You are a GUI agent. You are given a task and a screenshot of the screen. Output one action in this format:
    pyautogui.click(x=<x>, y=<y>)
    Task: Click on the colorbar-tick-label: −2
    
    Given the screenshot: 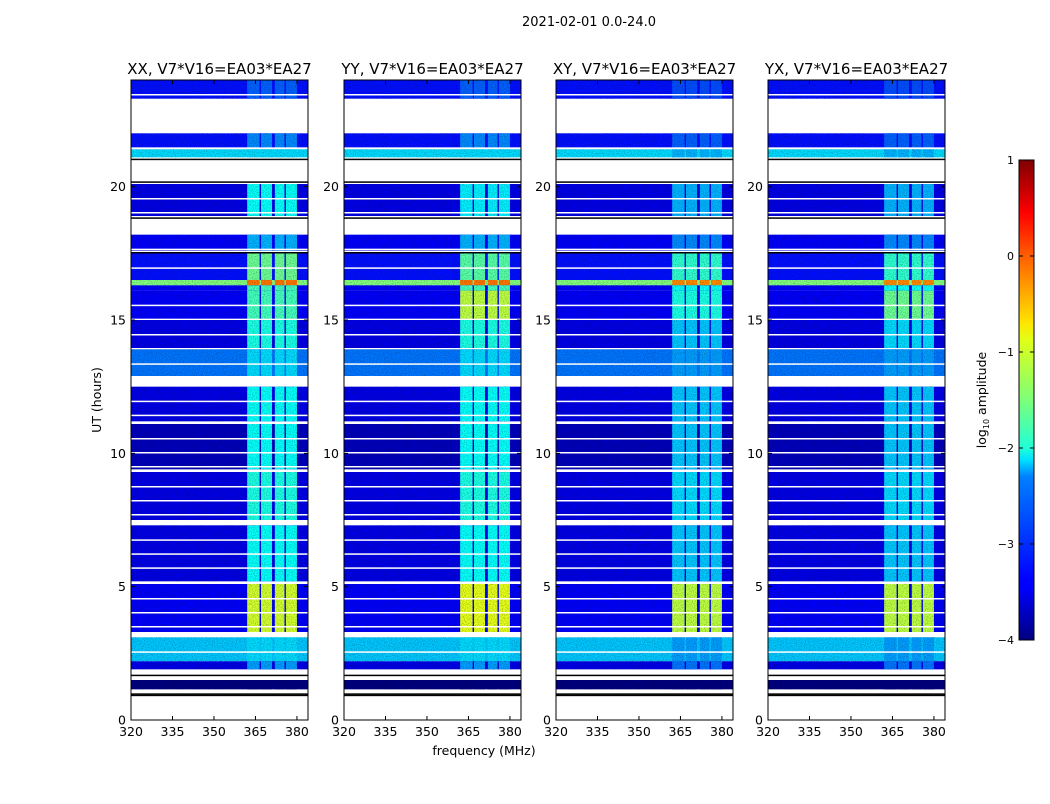 What is the action you would take?
    pyautogui.click(x=1006, y=448)
    